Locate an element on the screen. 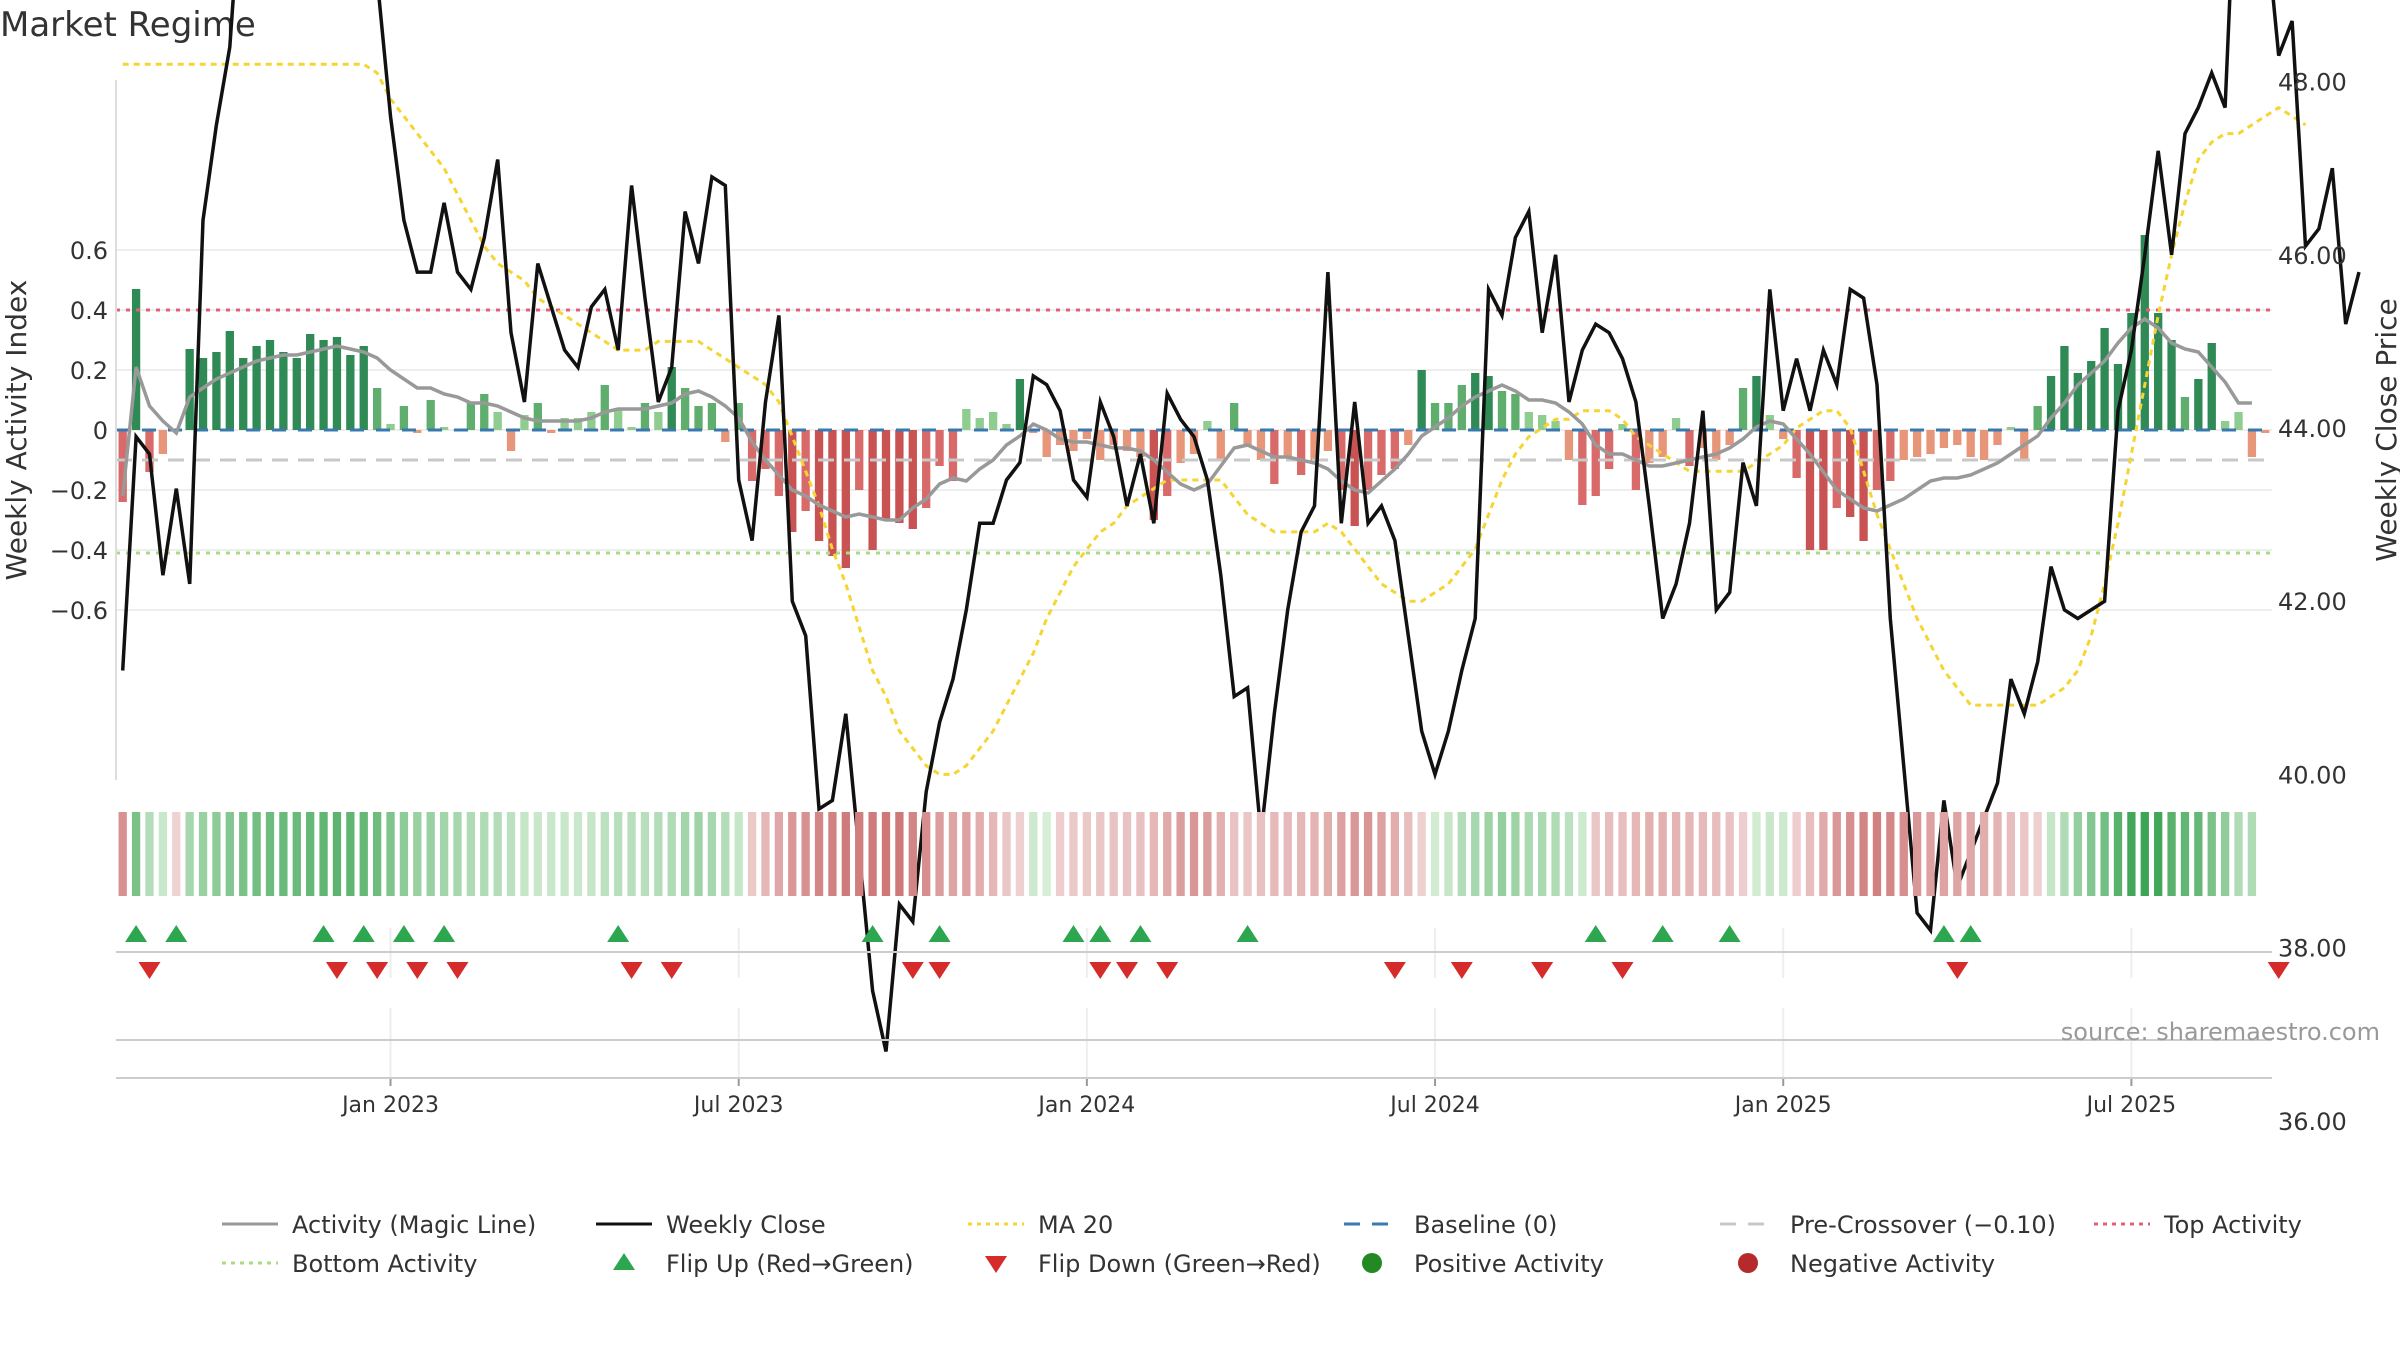 The height and width of the screenshot is (1350, 2400). y2-tick-label: 40.00 is located at coordinates (2312, 775).